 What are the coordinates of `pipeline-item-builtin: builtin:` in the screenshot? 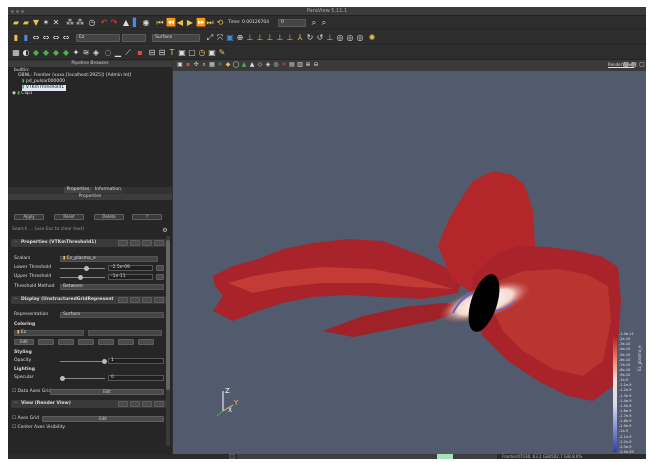 It's located at (22, 71).